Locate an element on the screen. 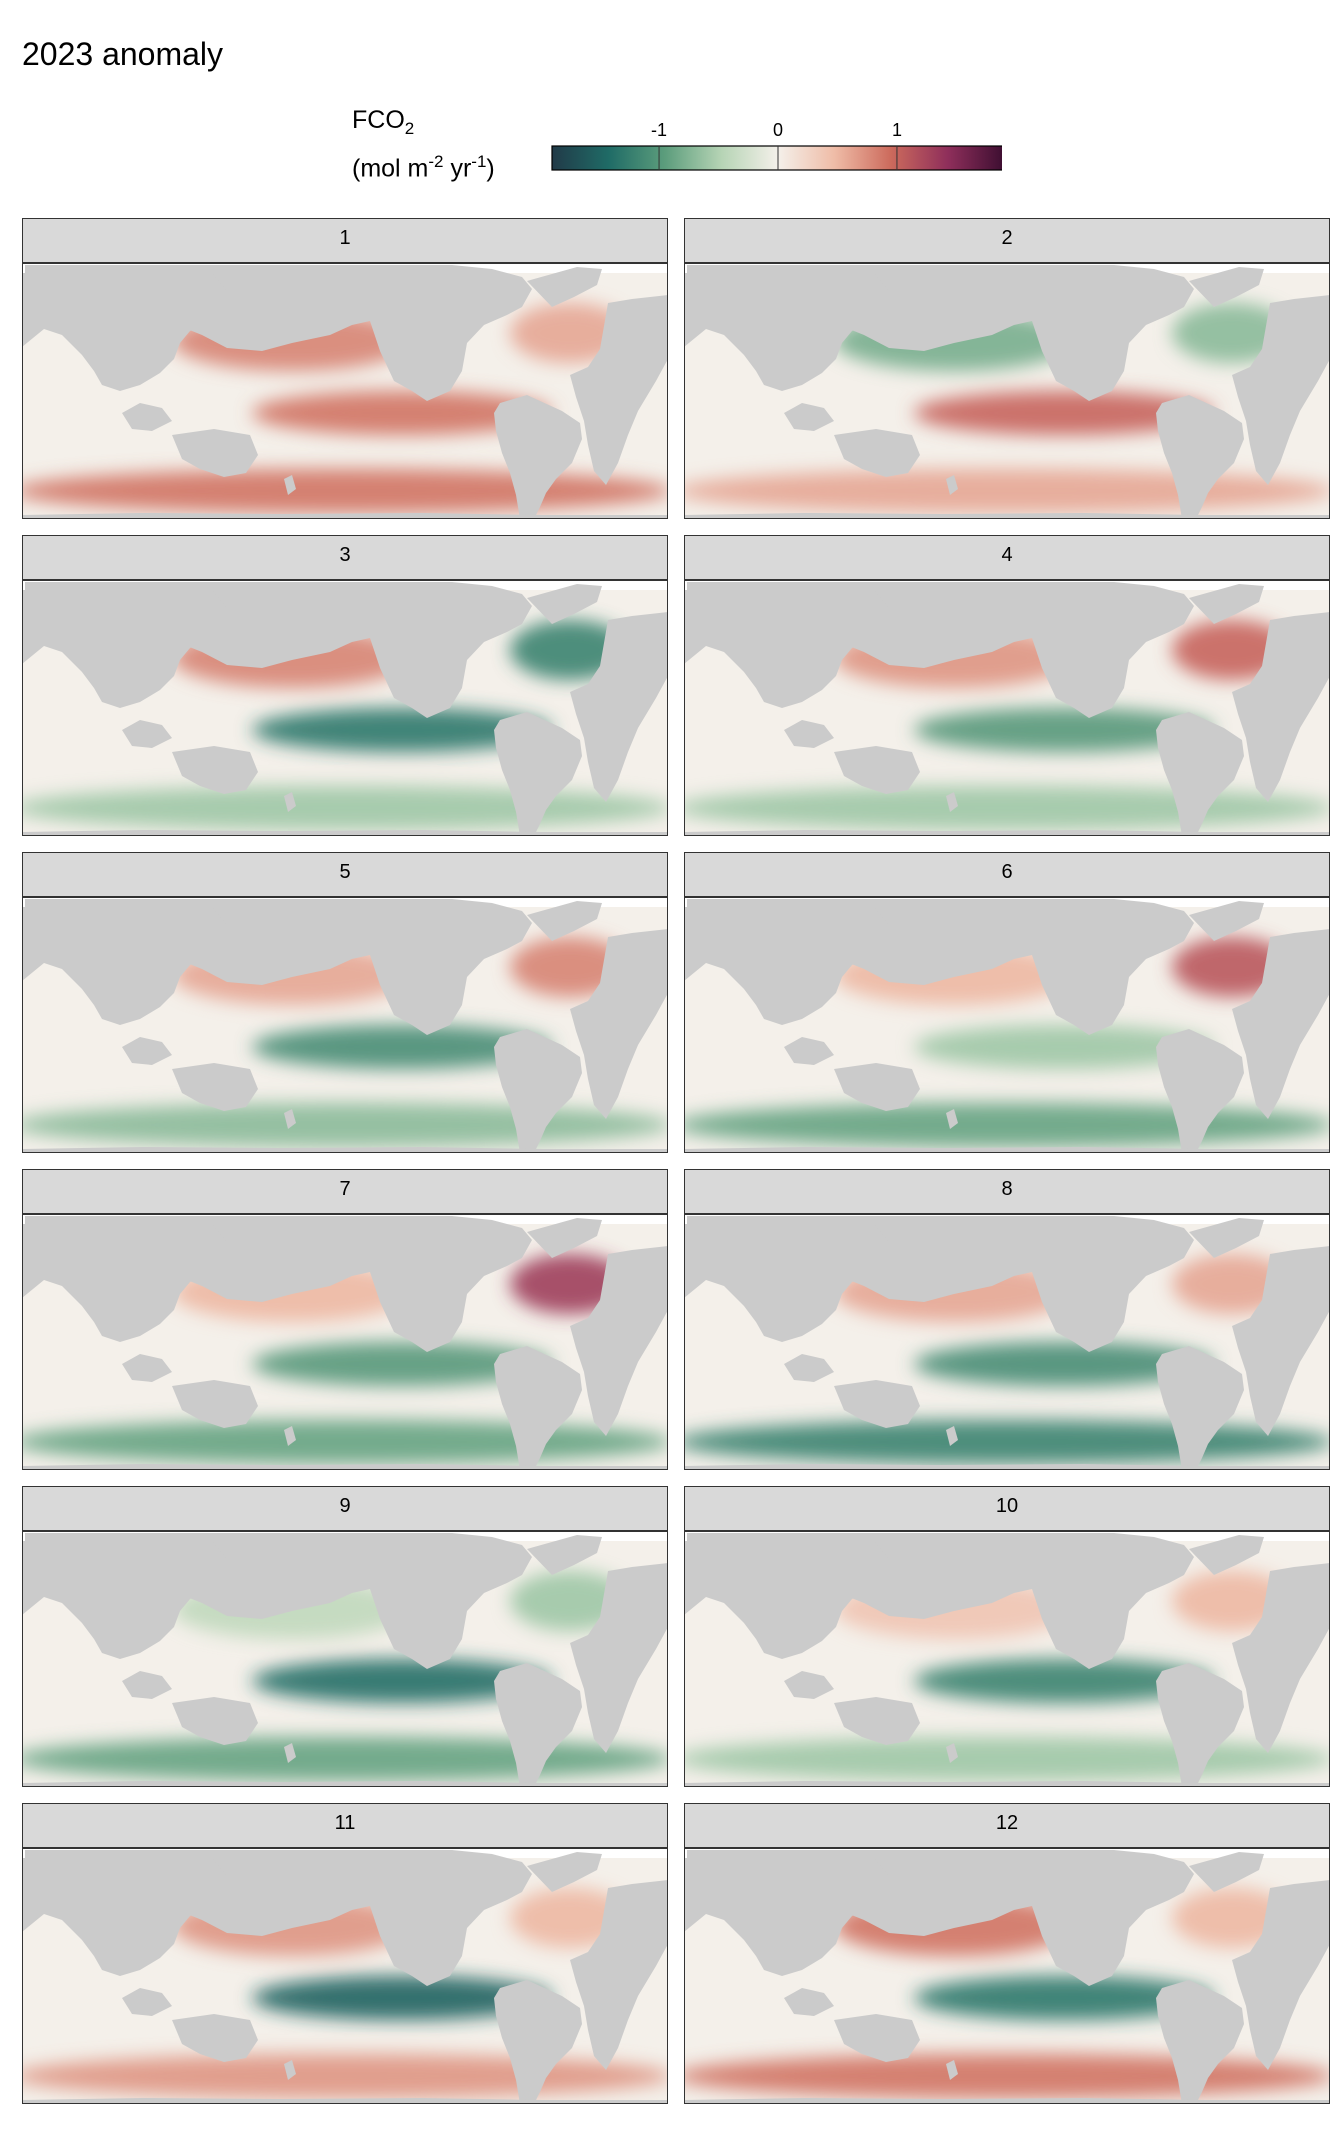 This screenshot has width=1344, height=2150. facet-panel: 8 is located at coordinates (1007, 1319).